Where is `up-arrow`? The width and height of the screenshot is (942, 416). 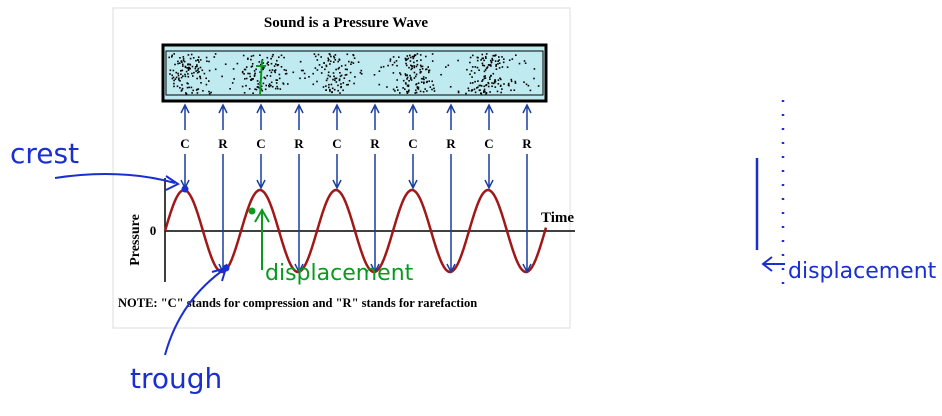
up-arrow is located at coordinates (451, 116).